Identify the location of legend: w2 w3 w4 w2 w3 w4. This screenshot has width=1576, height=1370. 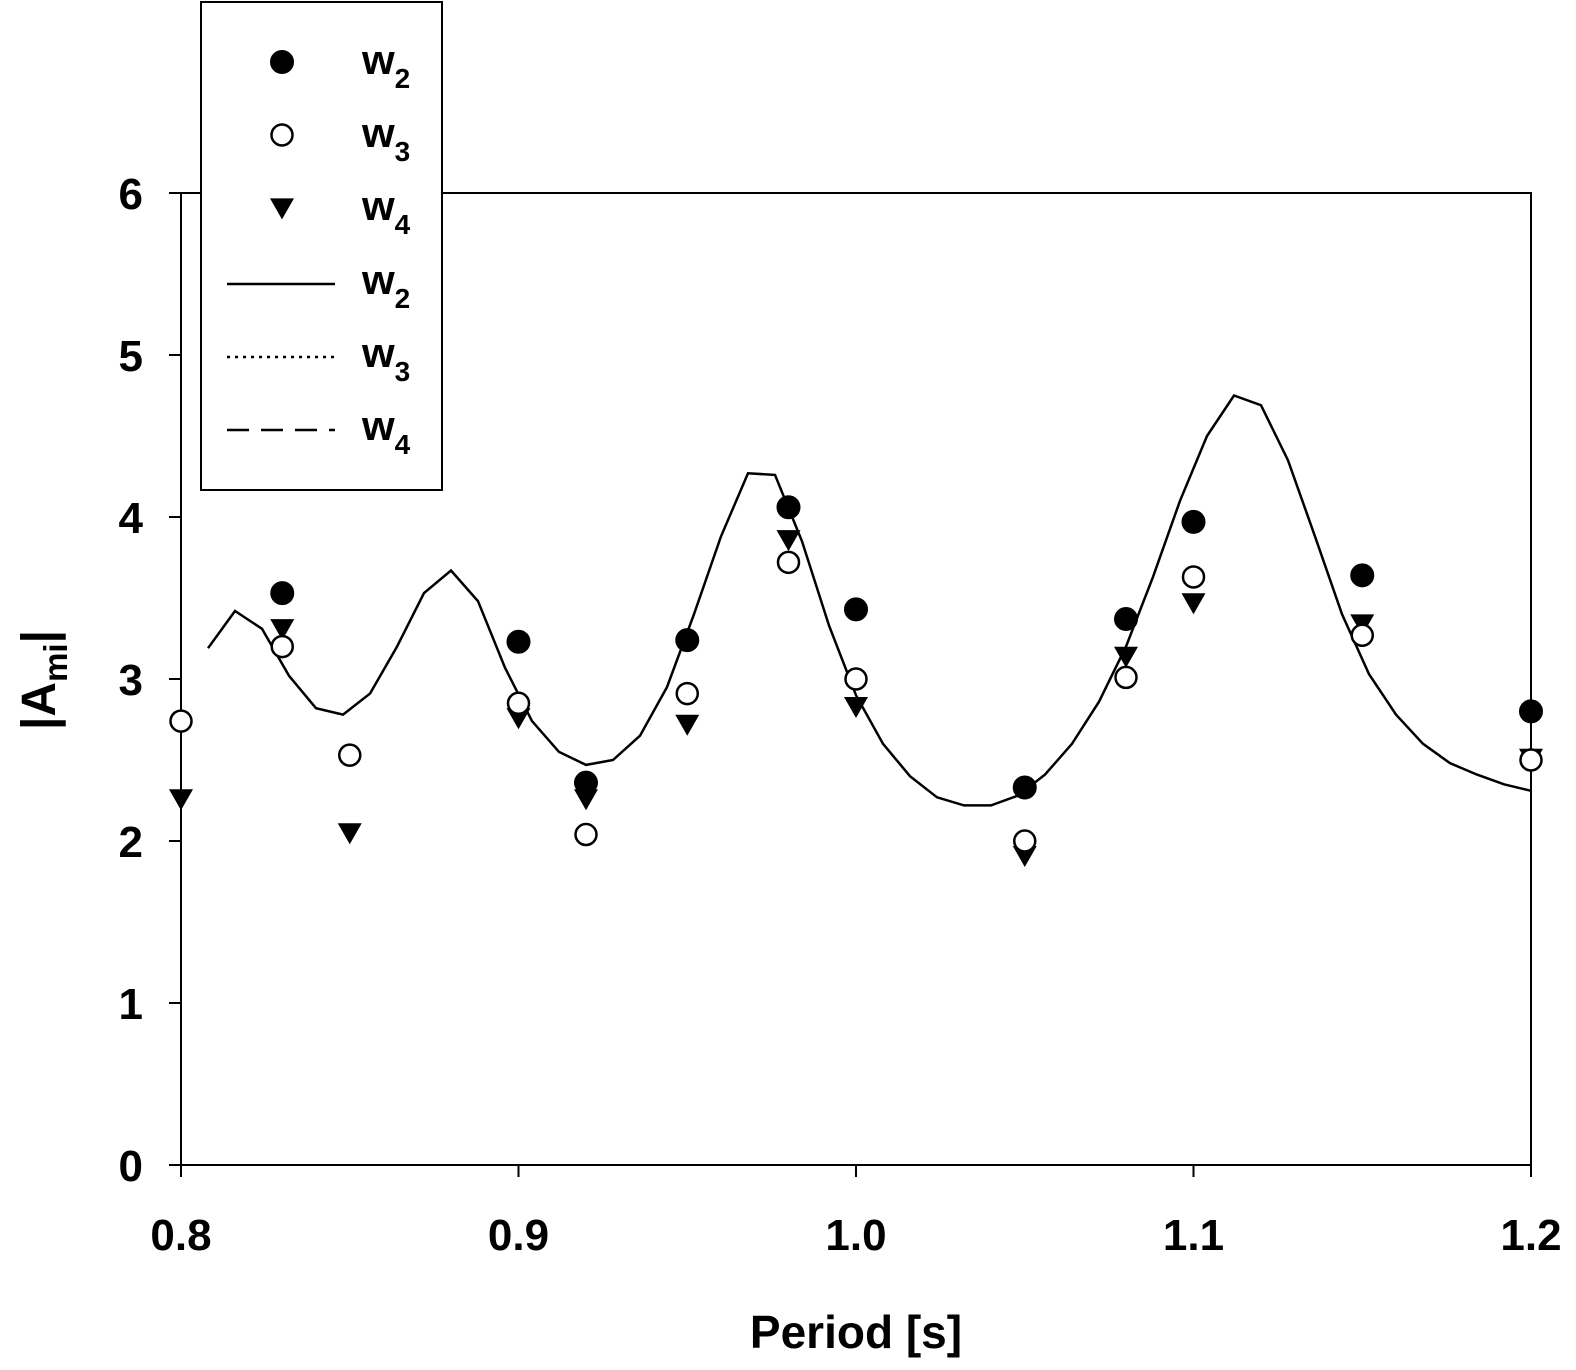
(321, 246).